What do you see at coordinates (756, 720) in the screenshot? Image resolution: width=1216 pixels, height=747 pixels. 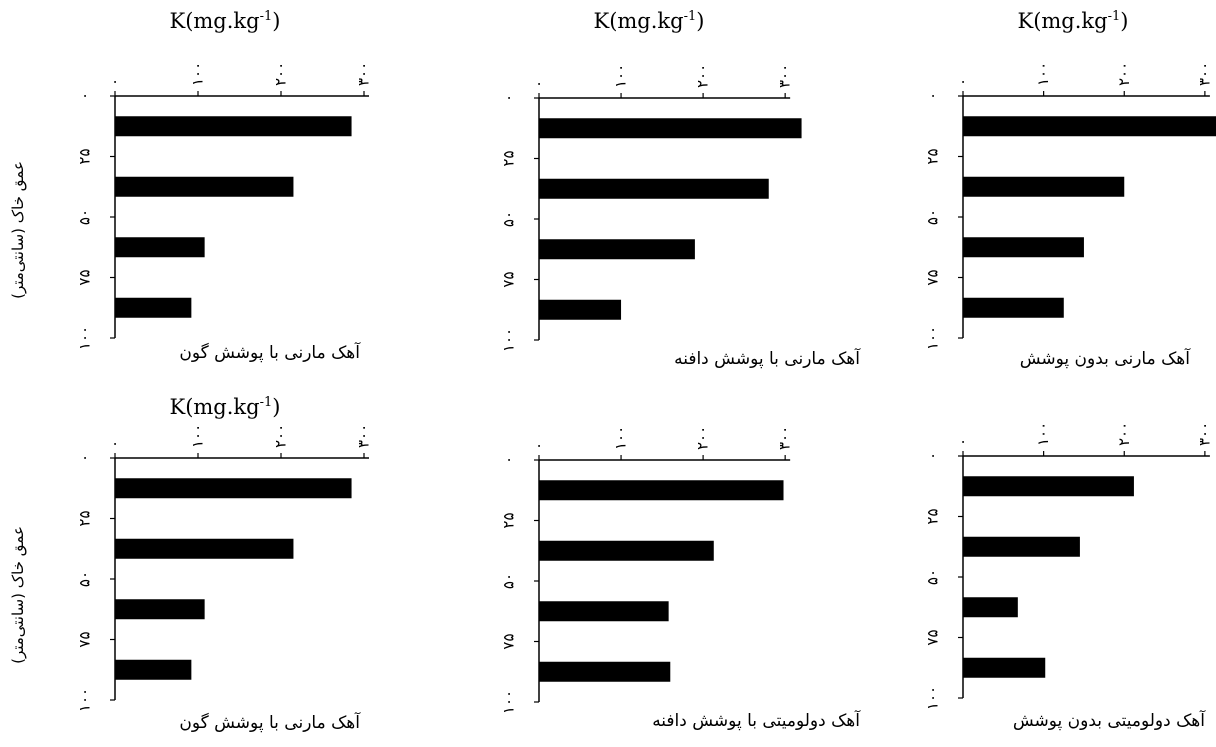 I see `panel-caption: آهک دولومیتی با پوشش دافنه` at bounding box center [756, 720].